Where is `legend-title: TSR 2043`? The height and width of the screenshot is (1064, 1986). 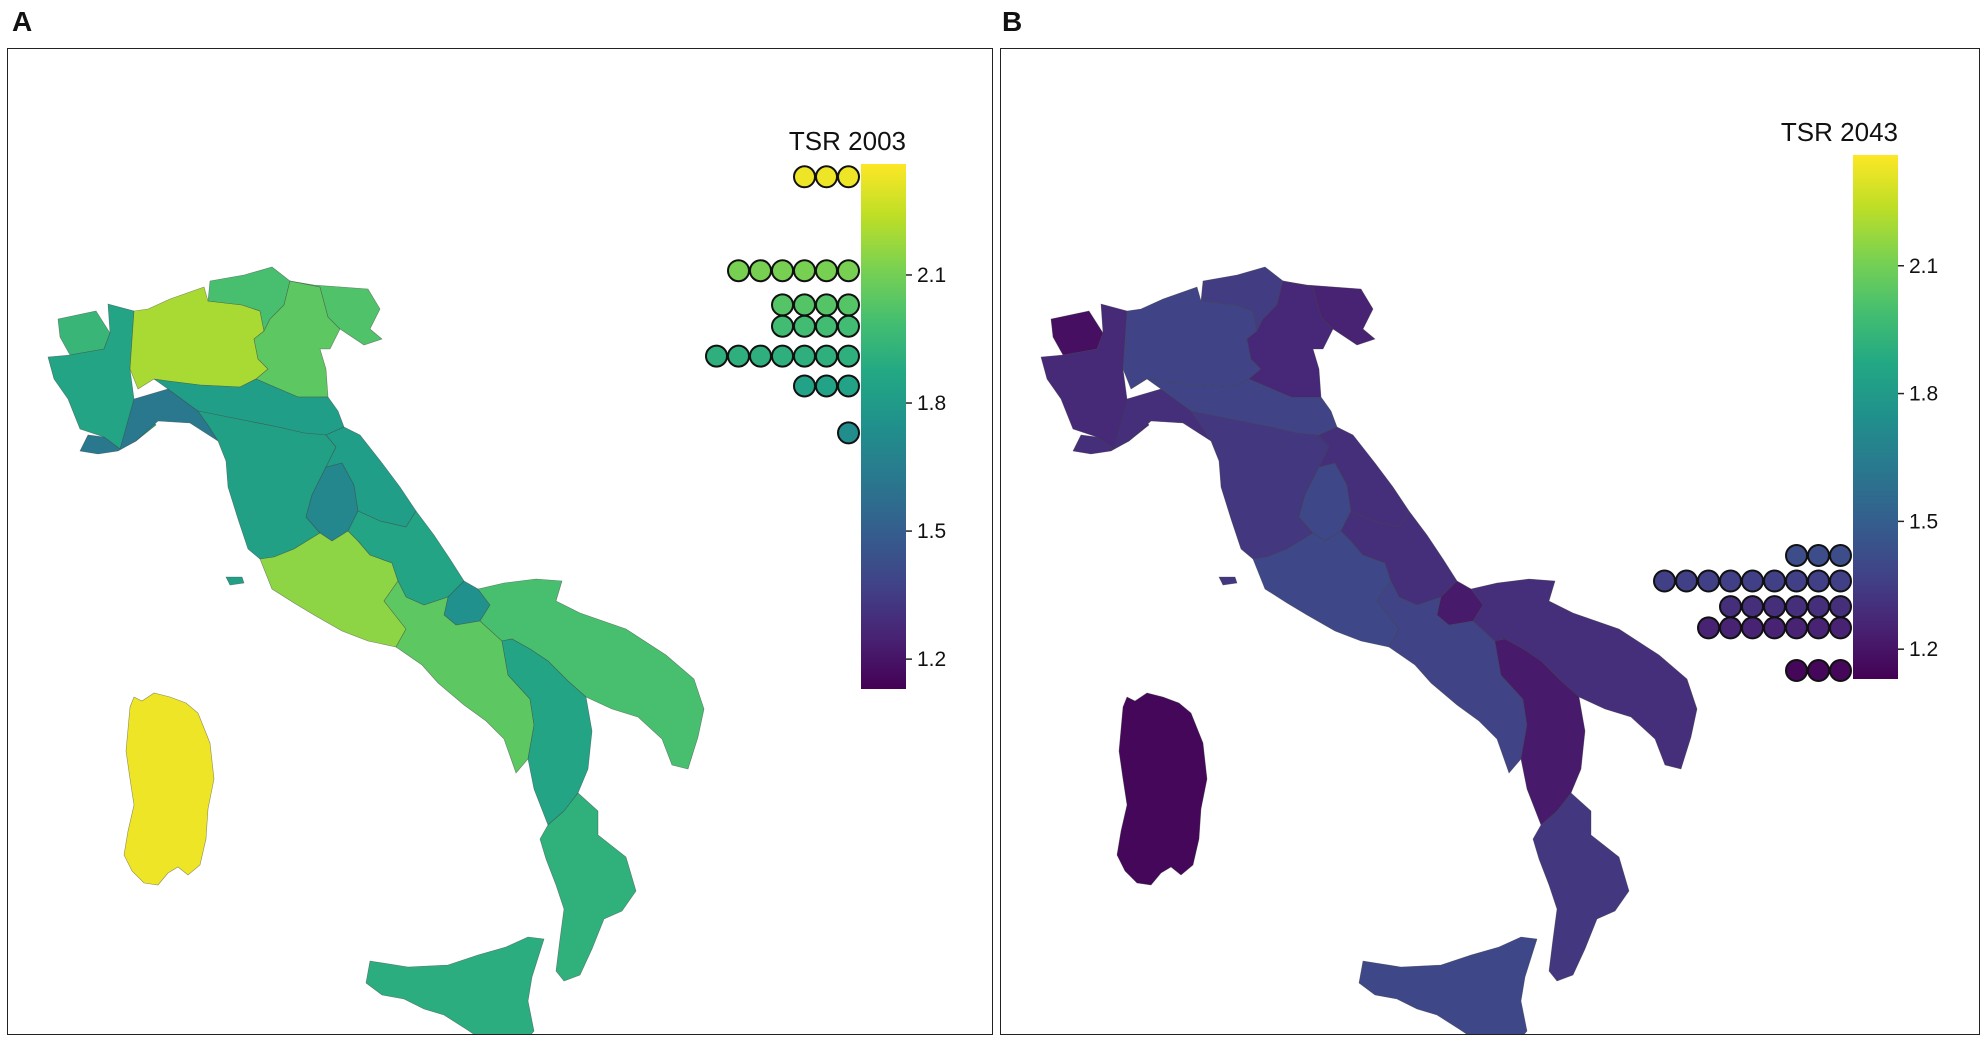
legend-title: TSR 2043 is located at coordinates (1839, 132).